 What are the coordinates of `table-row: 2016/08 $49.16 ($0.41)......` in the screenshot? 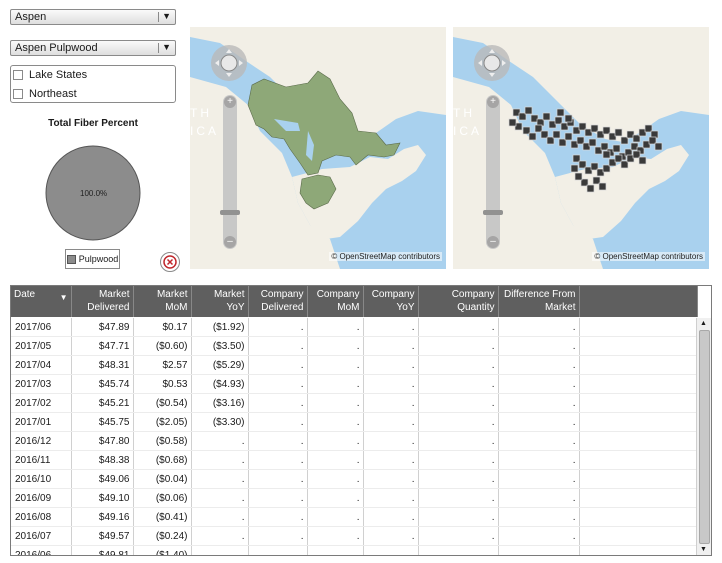 It's located at (354, 517).